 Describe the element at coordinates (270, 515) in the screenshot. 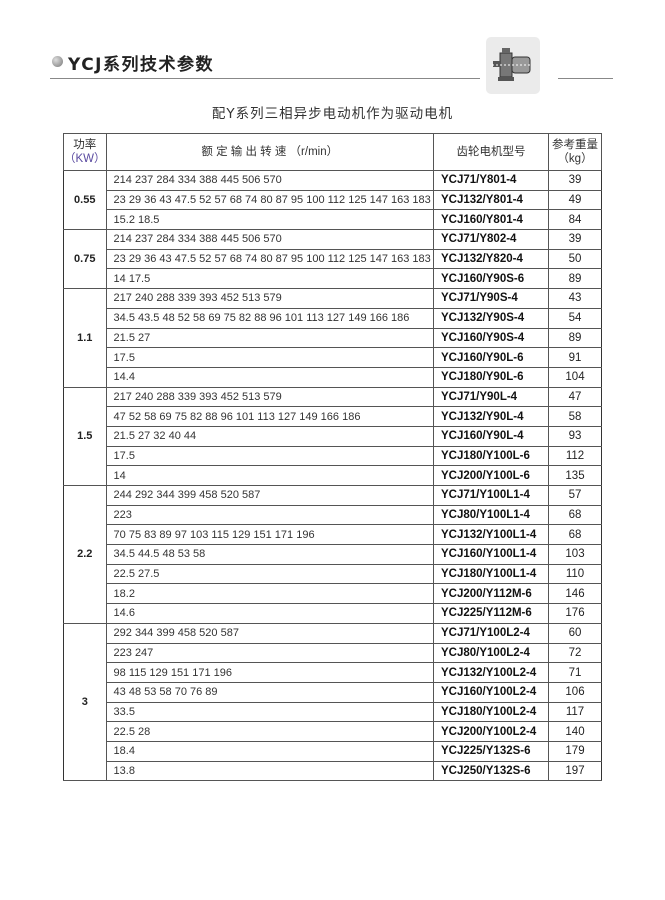

I see `speed-cell: 223` at that location.